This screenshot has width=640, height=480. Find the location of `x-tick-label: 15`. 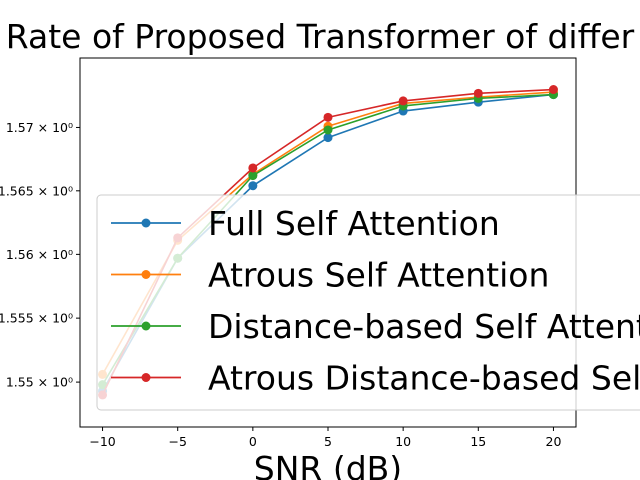

x-tick-label: 15 is located at coordinates (478, 441).